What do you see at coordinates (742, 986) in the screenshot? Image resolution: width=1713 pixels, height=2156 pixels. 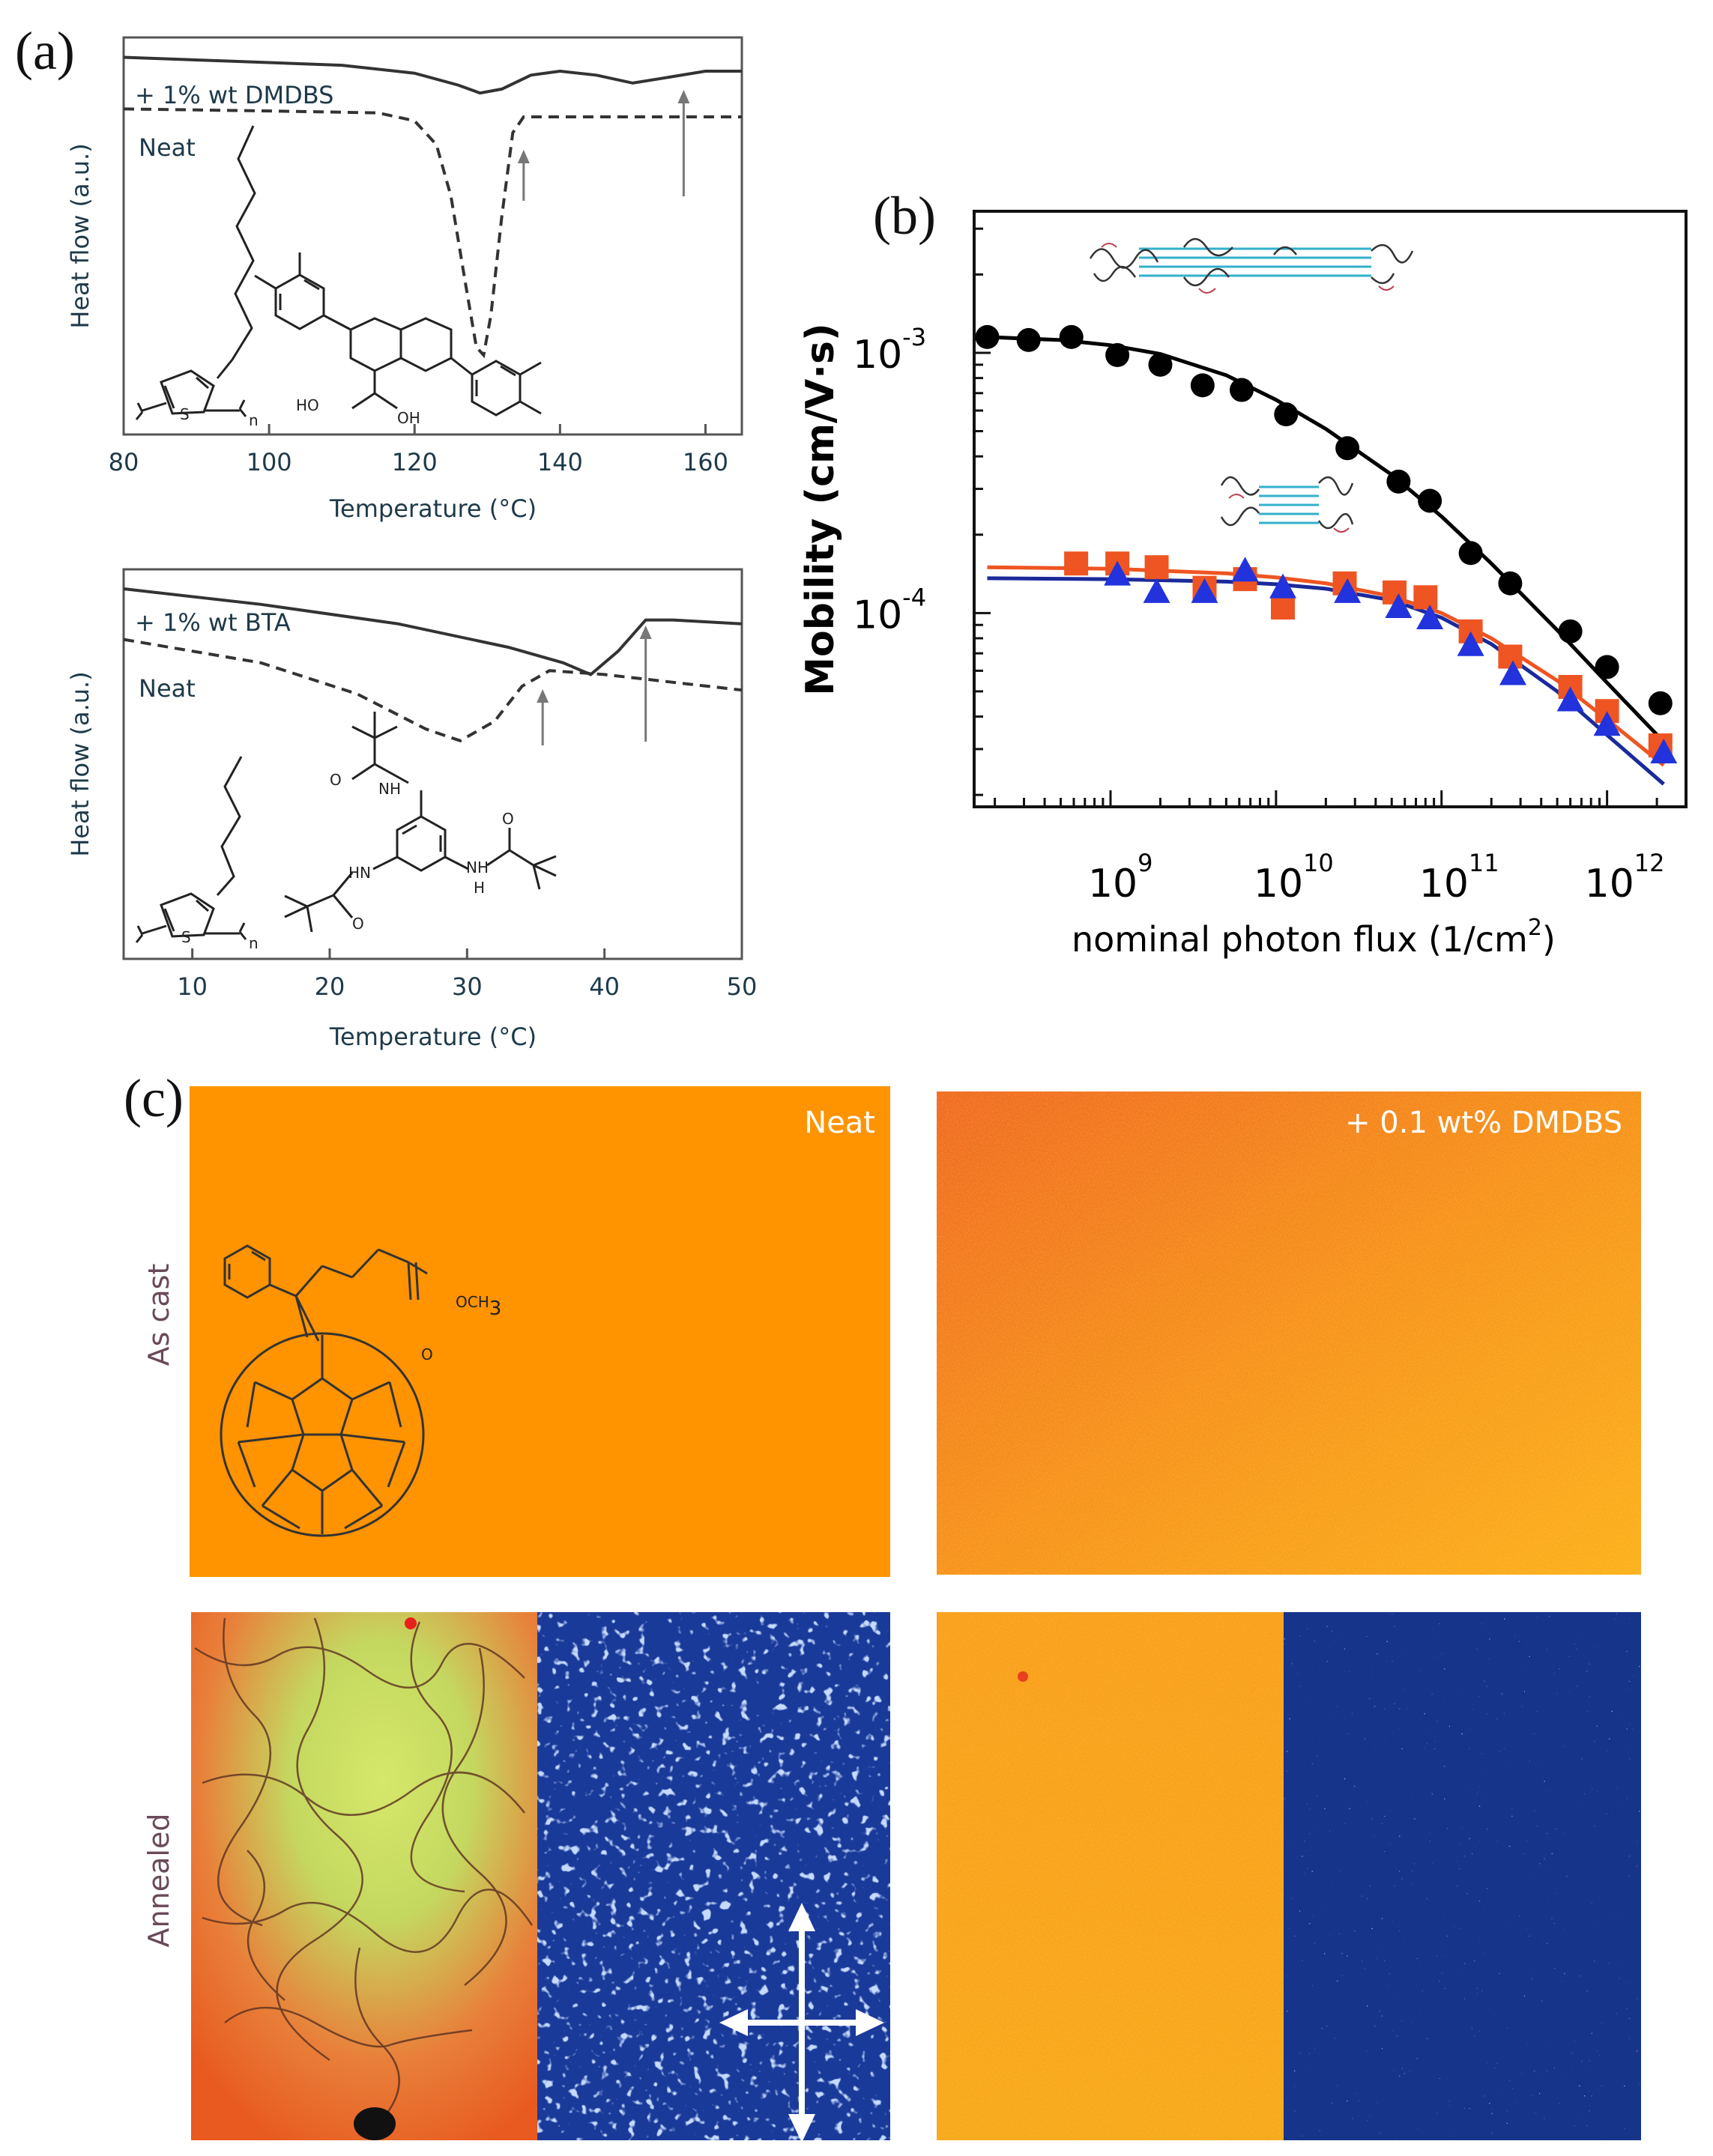 I see `x-tick-label: 50` at bounding box center [742, 986].